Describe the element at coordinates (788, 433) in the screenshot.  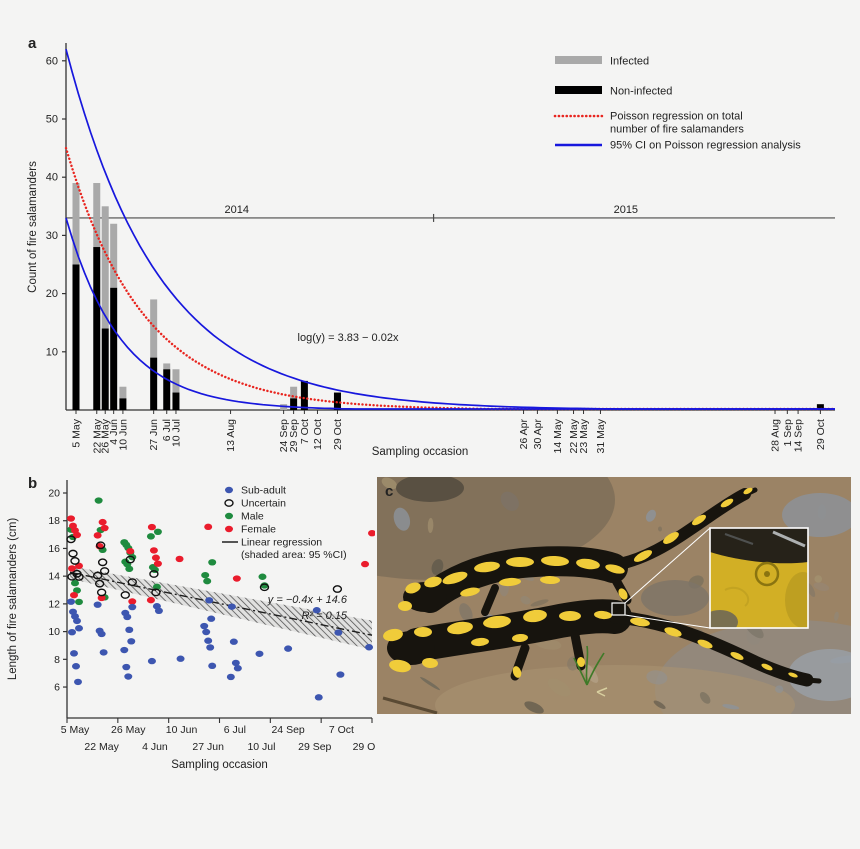
I see `x-tick-label: 1 Sep` at that location.